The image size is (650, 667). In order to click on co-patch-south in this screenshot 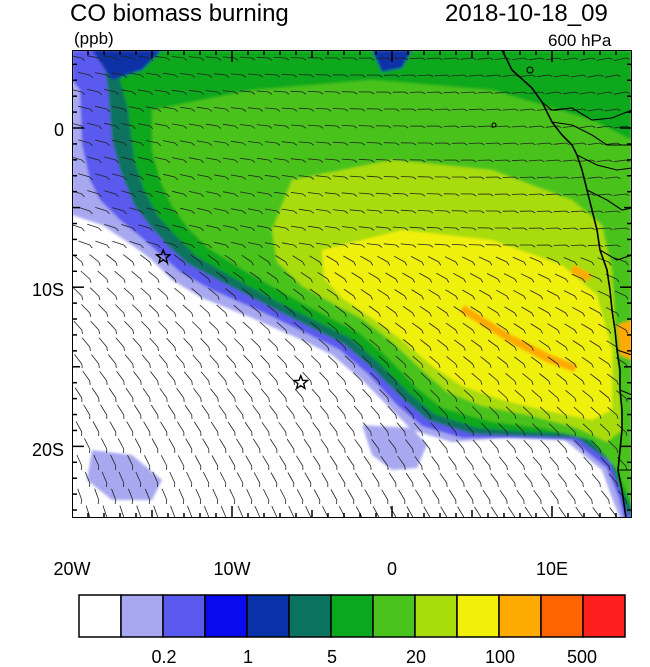, I will do `click(257, 462)`.